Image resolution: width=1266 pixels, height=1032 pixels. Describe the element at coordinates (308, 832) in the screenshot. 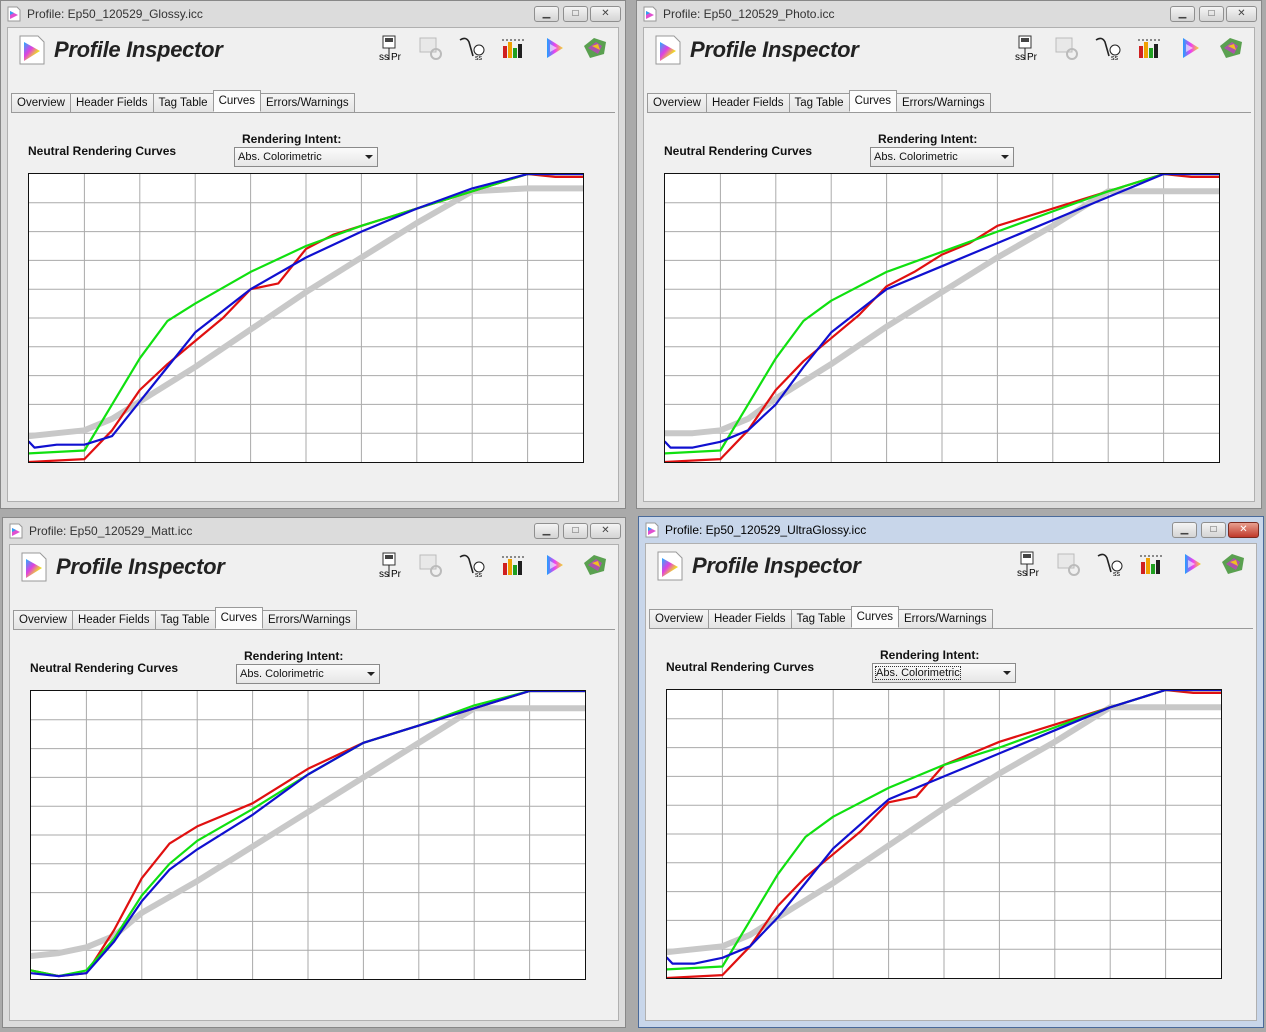

I see `gray-curve` at that location.